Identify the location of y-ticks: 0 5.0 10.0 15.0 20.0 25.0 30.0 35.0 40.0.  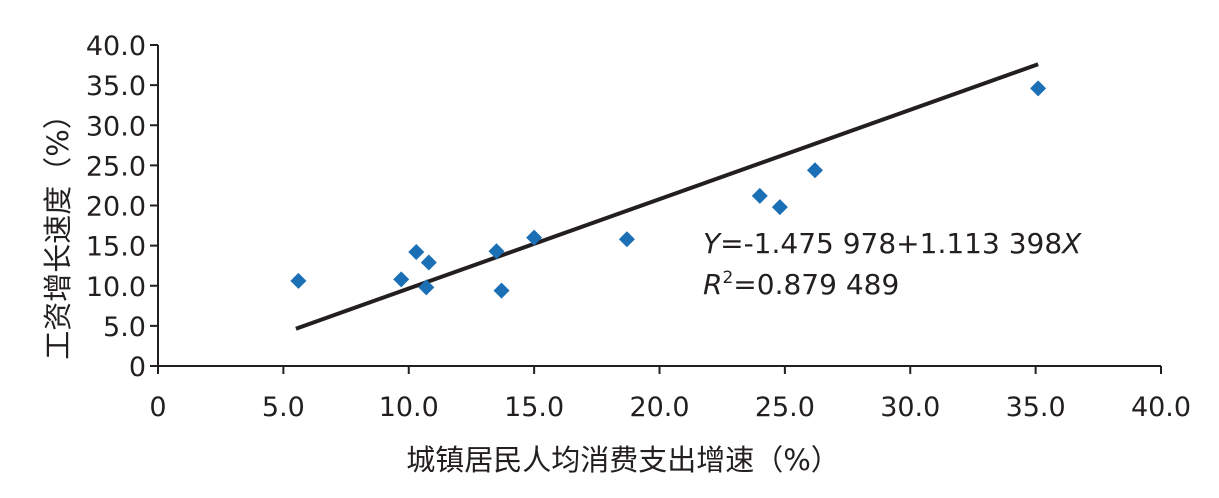
(122, 207).